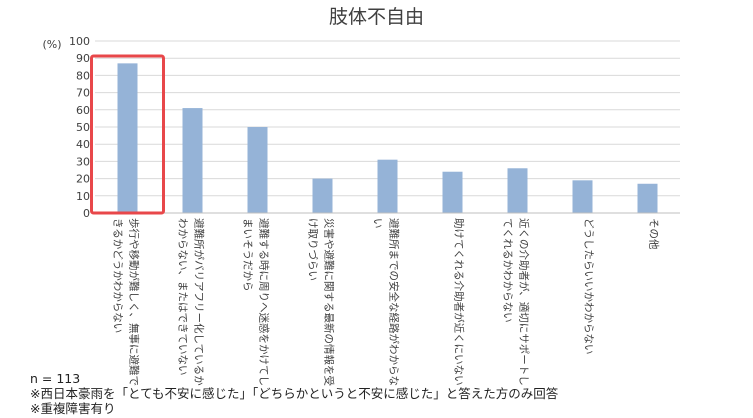 This screenshot has height=418, width=753. I want to click on x-category-label: け取りづらい, so click(313, 249).